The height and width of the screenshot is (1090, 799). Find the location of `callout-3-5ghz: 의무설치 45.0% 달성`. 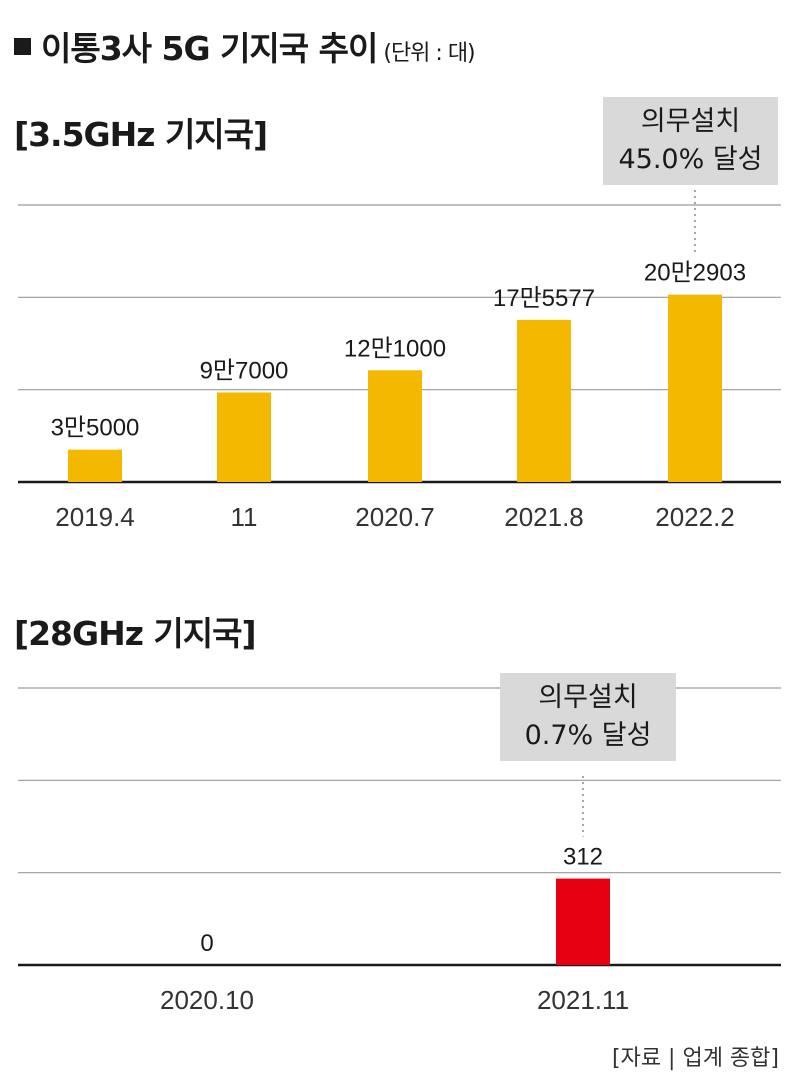

callout-3-5ghz: 의무설치 45.0% 달성 is located at coordinates (690, 141).